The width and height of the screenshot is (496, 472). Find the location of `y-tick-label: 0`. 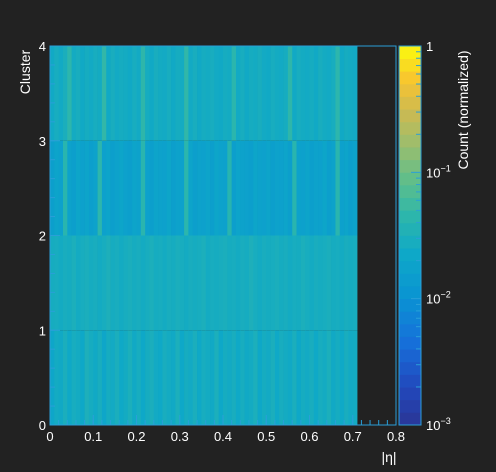

y-tick-label: 0 is located at coordinates (42, 425).